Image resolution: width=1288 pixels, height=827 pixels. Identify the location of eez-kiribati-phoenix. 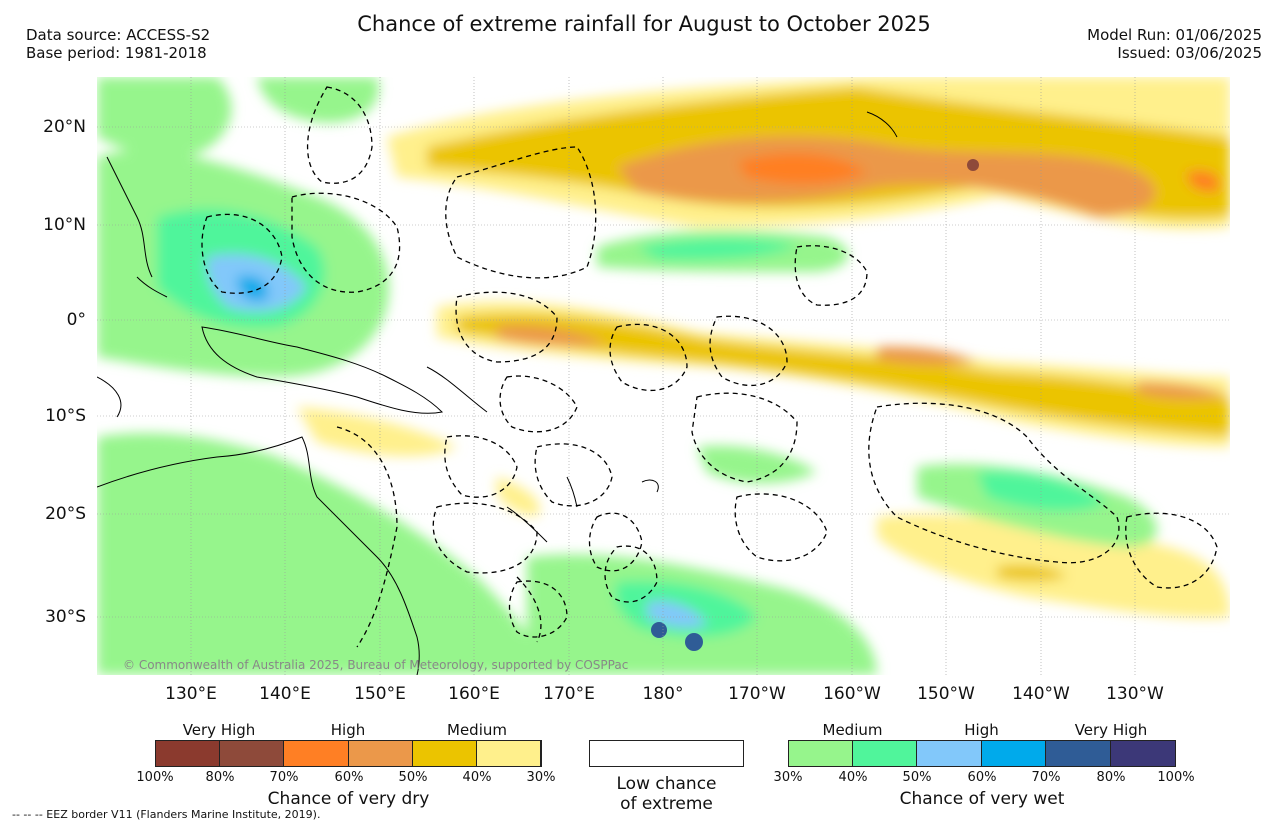
(648, 357).